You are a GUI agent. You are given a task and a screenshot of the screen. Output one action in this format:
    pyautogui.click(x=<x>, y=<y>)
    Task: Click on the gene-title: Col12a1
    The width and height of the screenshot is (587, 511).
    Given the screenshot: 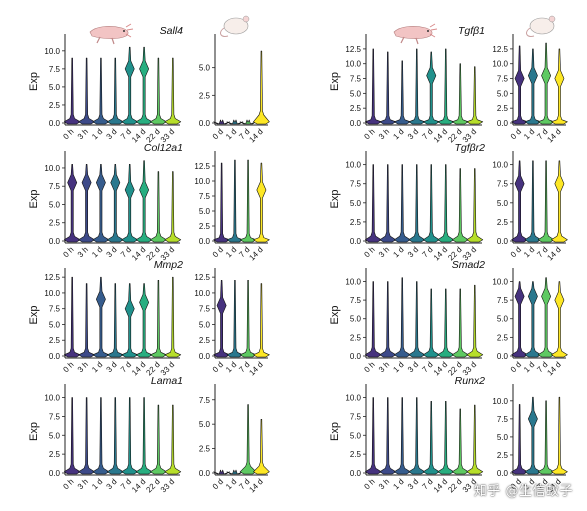 What is the action you would take?
    pyautogui.click(x=163, y=148)
    